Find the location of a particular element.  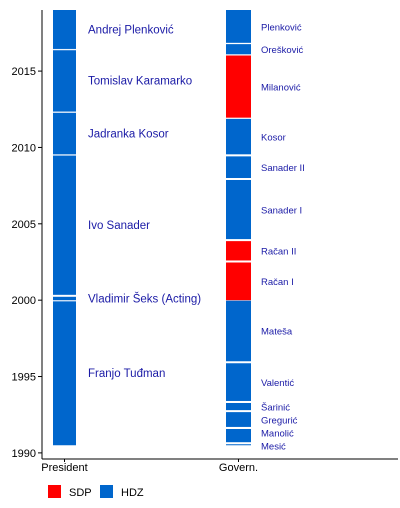

segment-label: Račan I is located at coordinates (277, 282).